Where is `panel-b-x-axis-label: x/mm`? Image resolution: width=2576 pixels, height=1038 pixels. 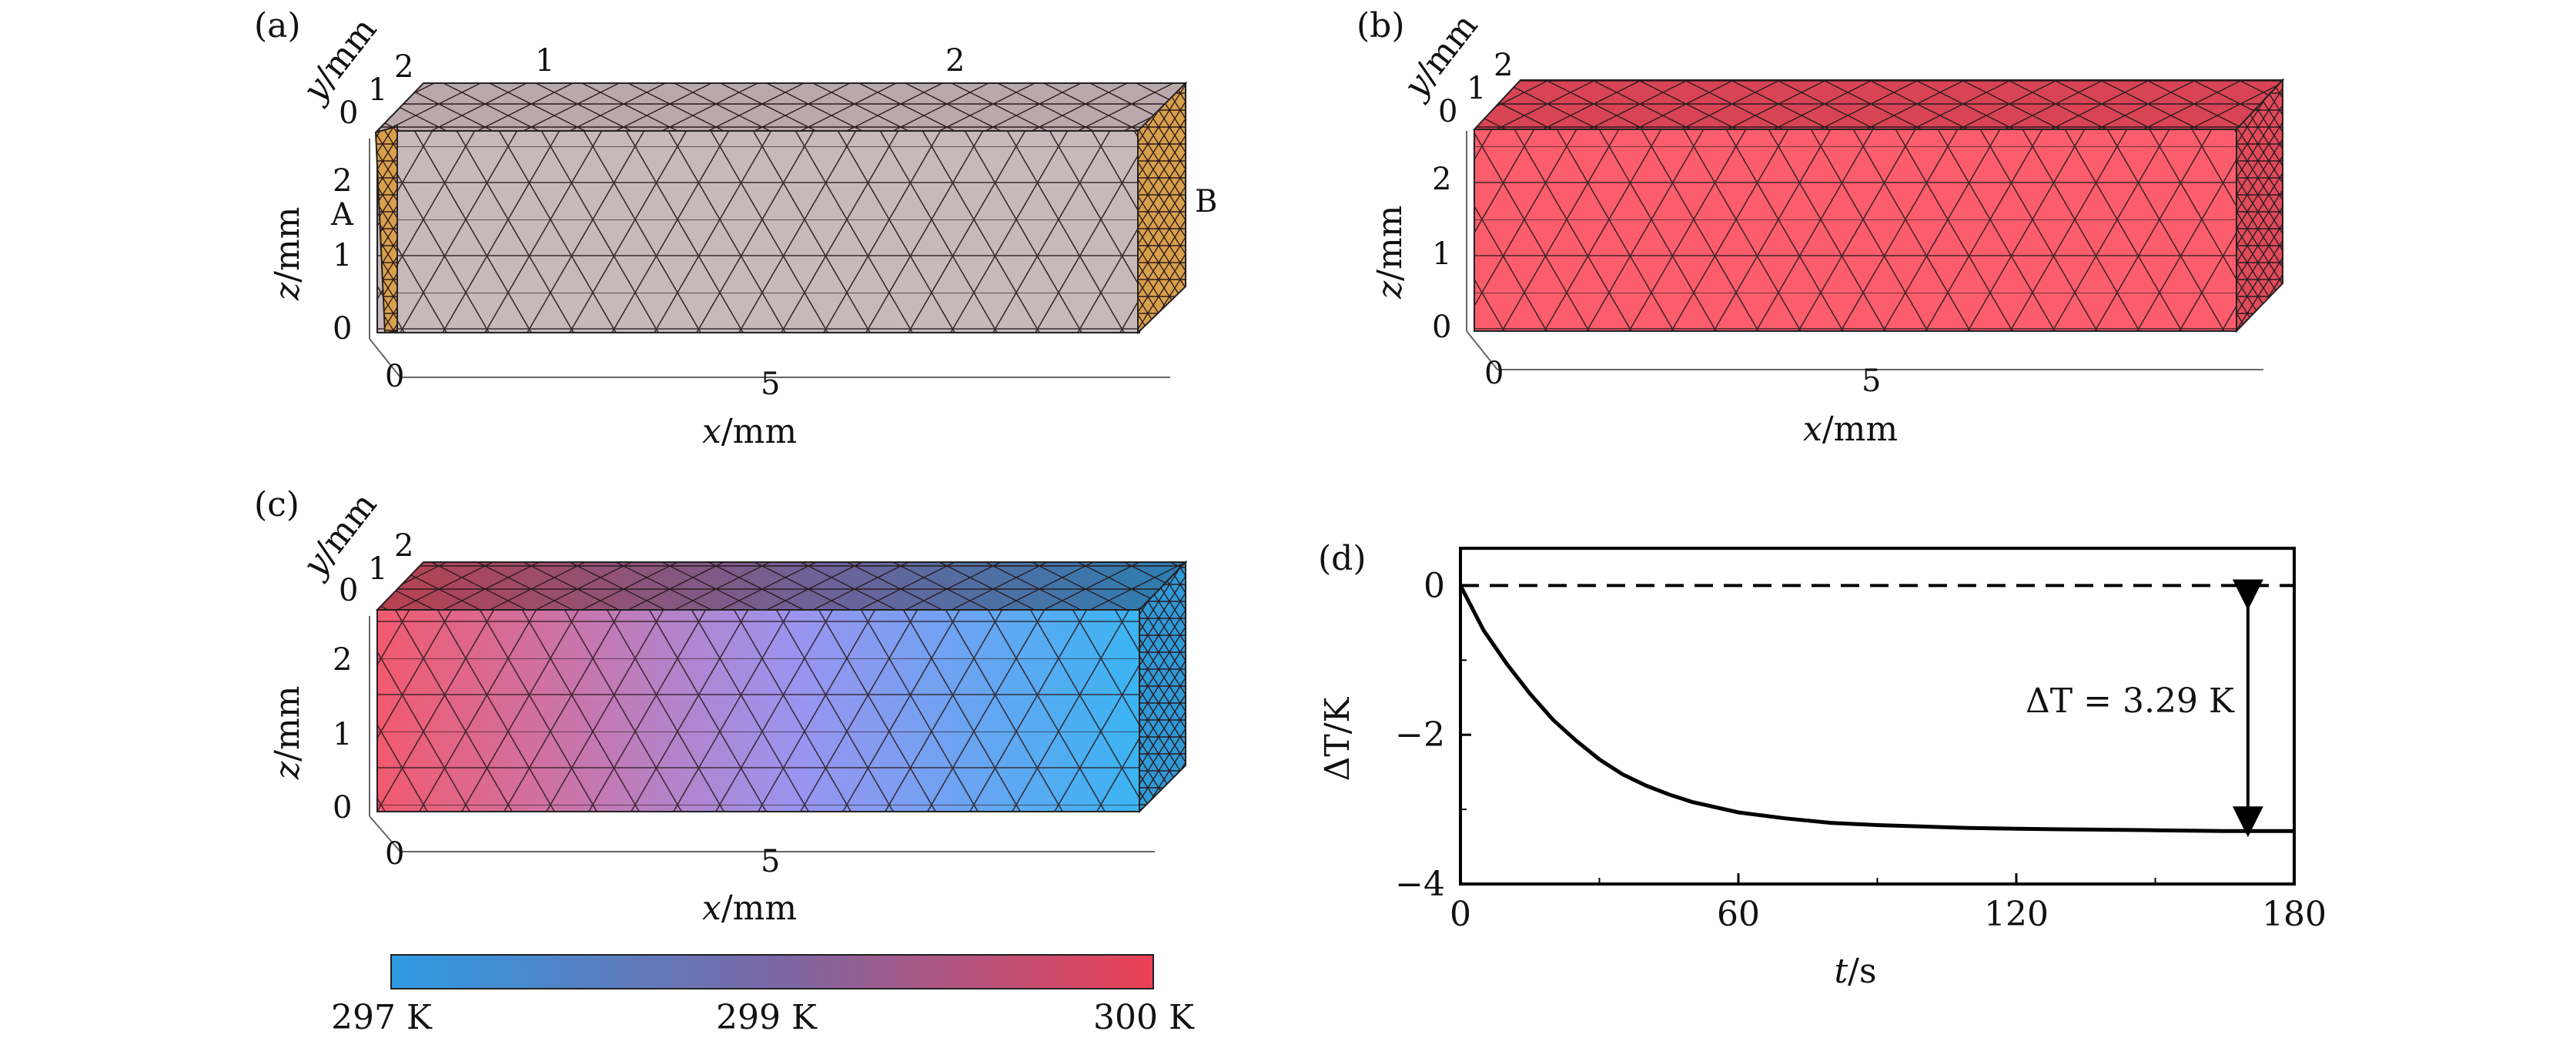
panel-b-x-axis-label: x/mm is located at coordinates (1851, 430).